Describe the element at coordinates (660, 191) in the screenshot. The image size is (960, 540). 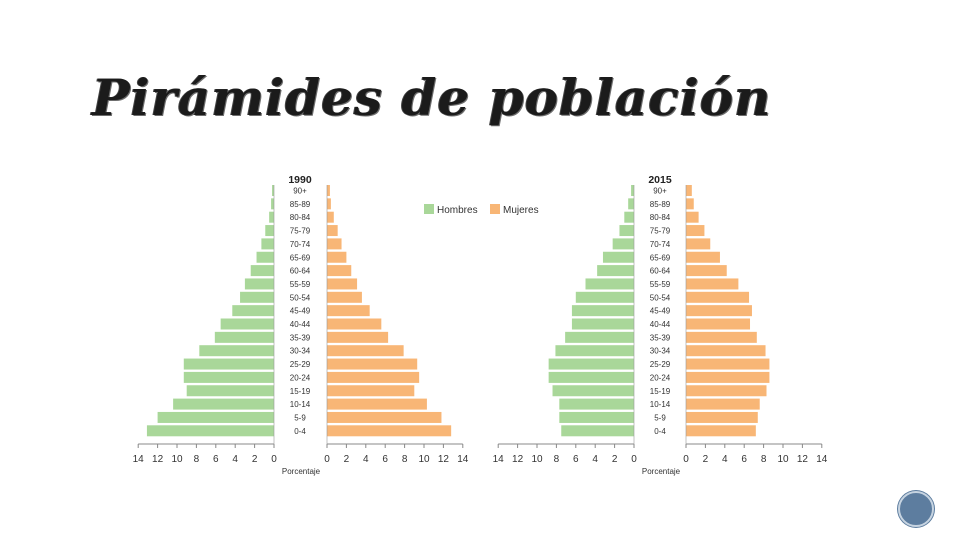
I see `age-label-2015-90+: 90+` at that location.